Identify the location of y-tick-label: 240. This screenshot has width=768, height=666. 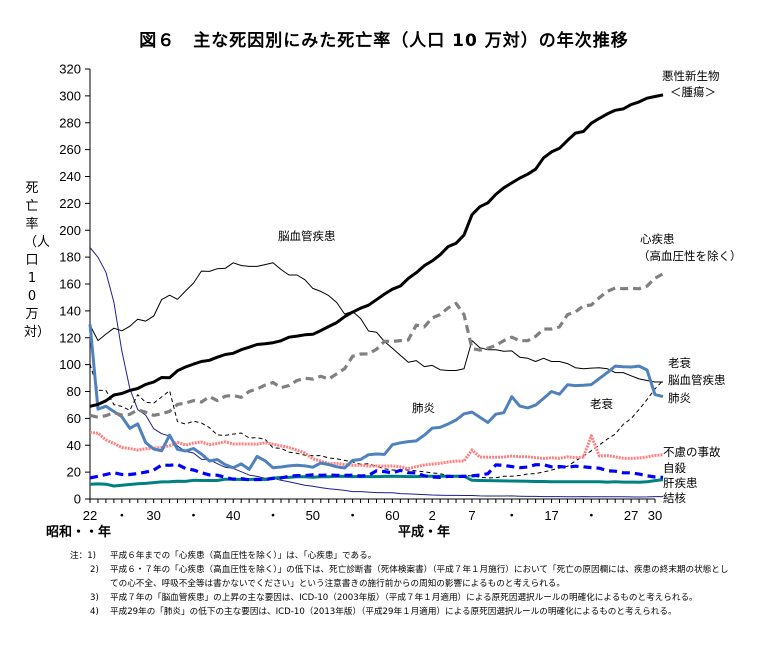
(70, 176).